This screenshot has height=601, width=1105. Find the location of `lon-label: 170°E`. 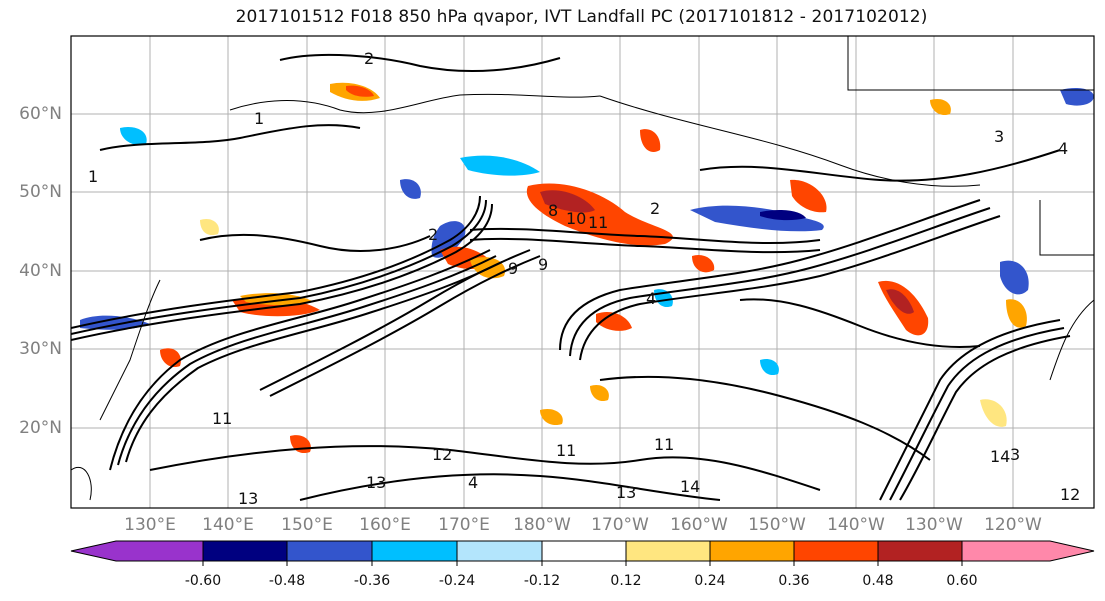

lon-label: 170°E is located at coordinates (464, 525).